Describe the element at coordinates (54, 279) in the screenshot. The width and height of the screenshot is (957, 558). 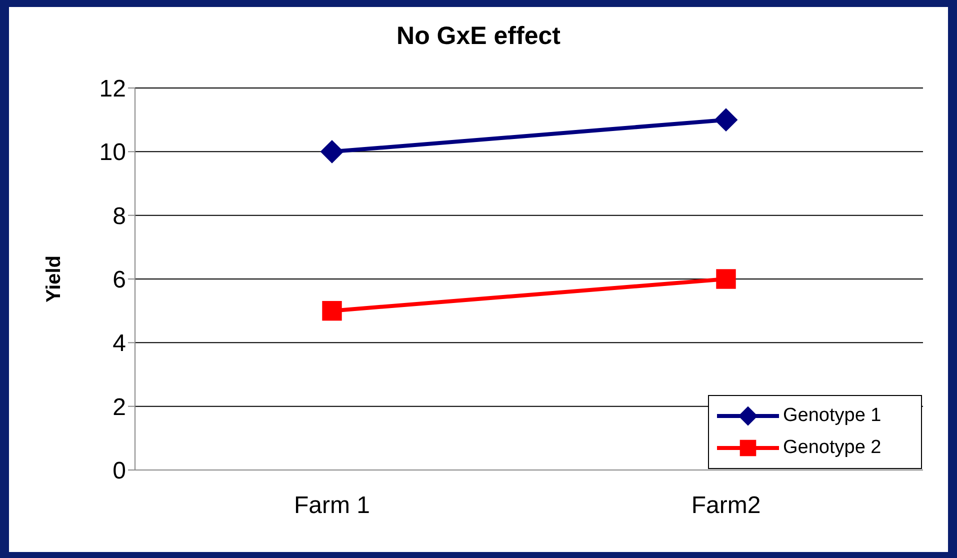
I see `y-axis-title: Yield` at that location.